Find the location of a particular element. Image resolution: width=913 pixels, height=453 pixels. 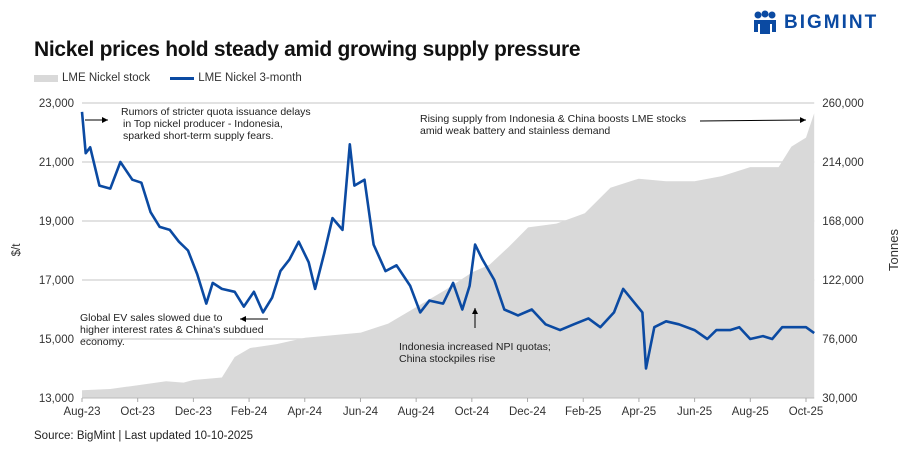

logo-text: BIGMINT is located at coordinates (831, 22).